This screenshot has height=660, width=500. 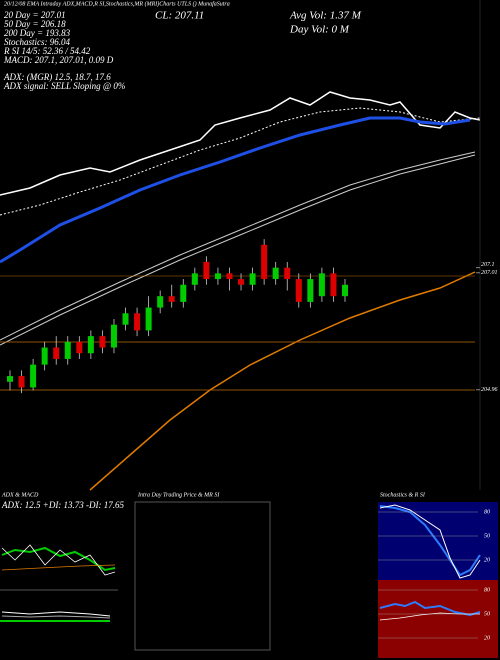 I want to click on panel-title: Intra Day Trading Price & MR SI, so click(x=178, y=495).